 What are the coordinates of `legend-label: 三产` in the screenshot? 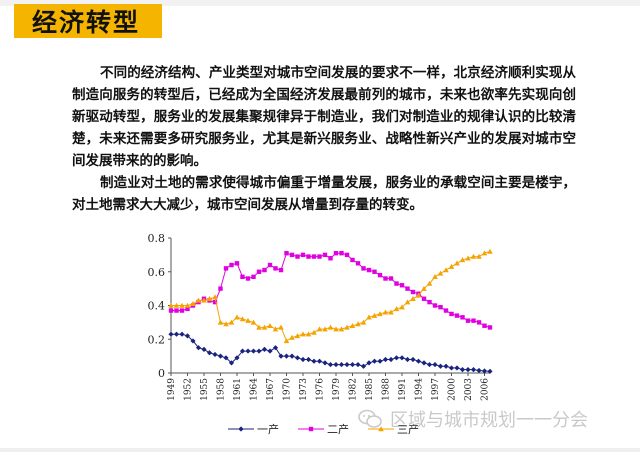 It's located at (408, 429).